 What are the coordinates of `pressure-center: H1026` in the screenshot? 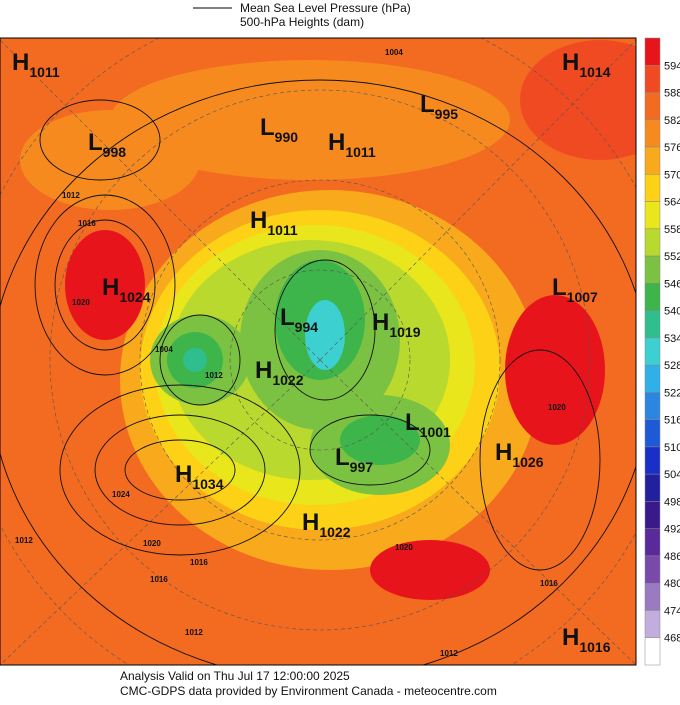 It's located at (519, 454).